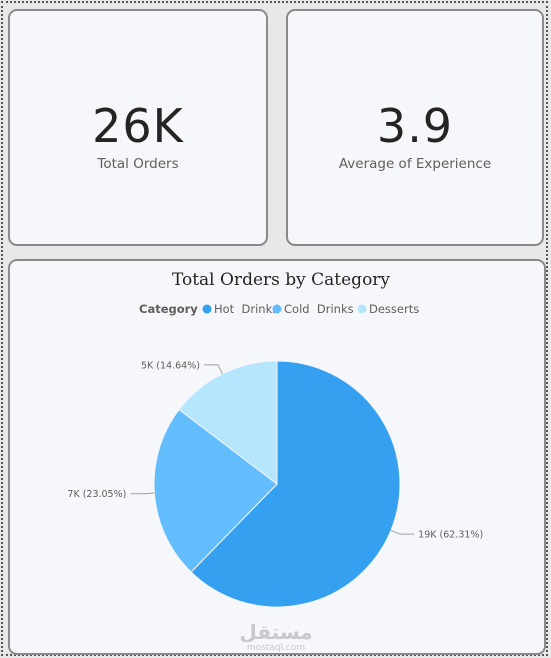 This screenshot has width=551, height=658. What do you see at coordinates (281, 280) in the screenshot?
I see `chart-title: Total Orders by Category` at bounding box center [281, 280].